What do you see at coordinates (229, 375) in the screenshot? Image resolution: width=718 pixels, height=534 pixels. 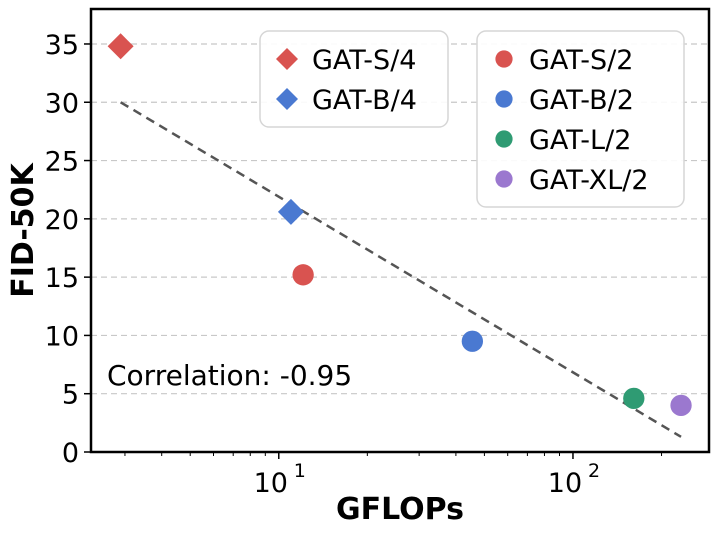 I see `correlation-annotation: Correlation: -0.95` at bounding box center [229, 375].